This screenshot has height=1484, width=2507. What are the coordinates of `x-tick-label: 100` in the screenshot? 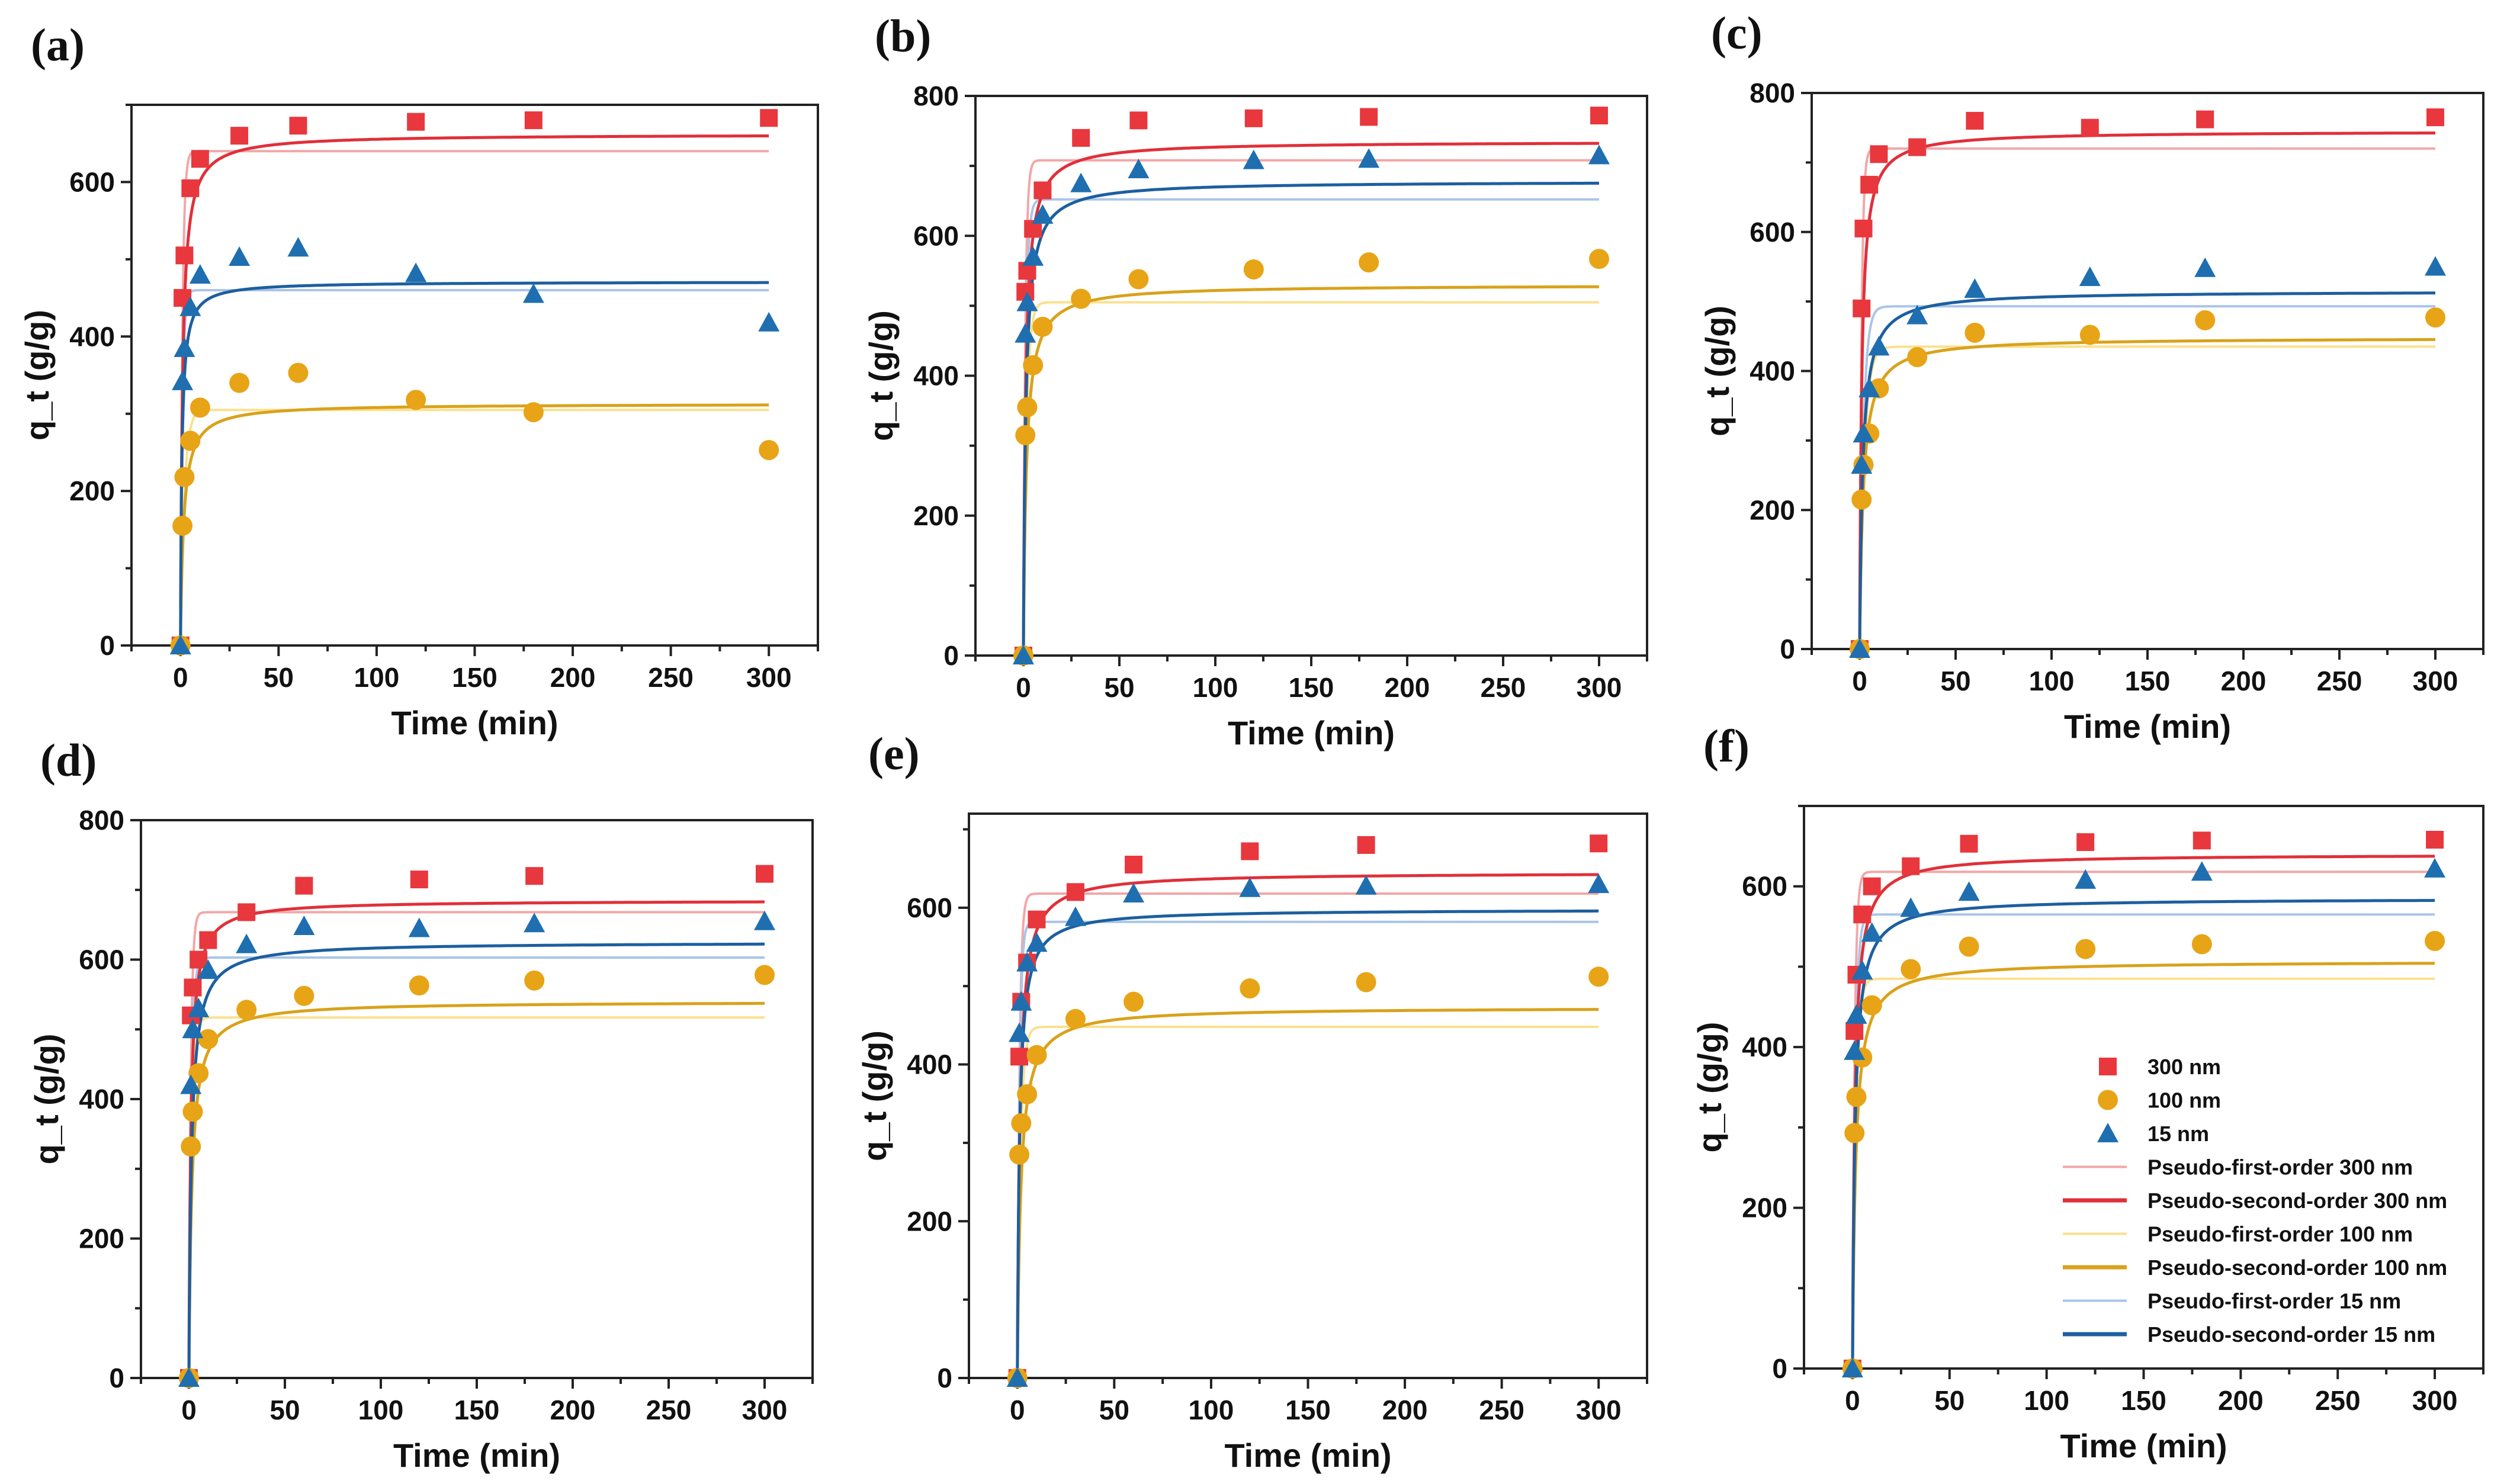 It's located at (381, 1410).